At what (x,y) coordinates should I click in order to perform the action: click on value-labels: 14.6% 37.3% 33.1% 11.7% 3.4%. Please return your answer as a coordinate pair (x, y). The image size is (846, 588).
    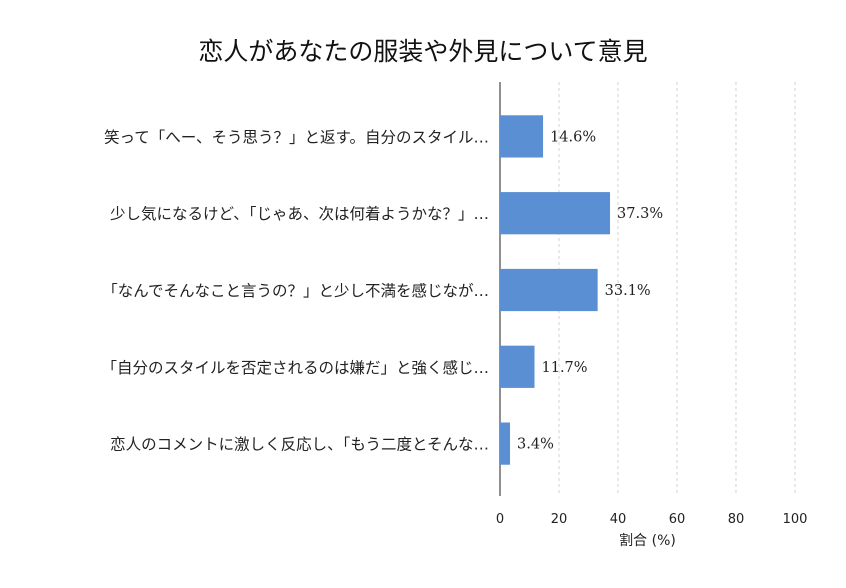
    Looking at the image, I should click on (590, 290).